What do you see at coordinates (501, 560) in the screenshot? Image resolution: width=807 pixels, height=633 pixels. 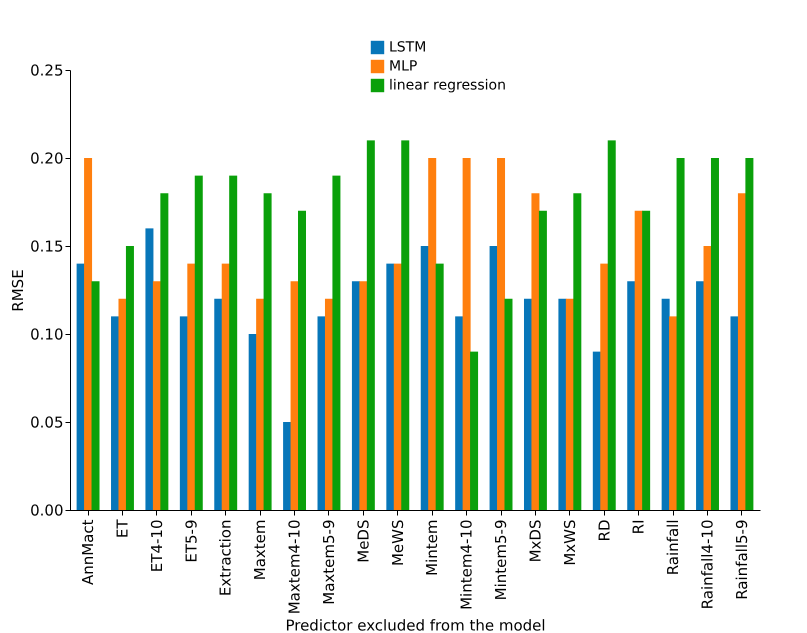 I see `x-tick-label: Mintem5-9` at bounding box center [501, 560].